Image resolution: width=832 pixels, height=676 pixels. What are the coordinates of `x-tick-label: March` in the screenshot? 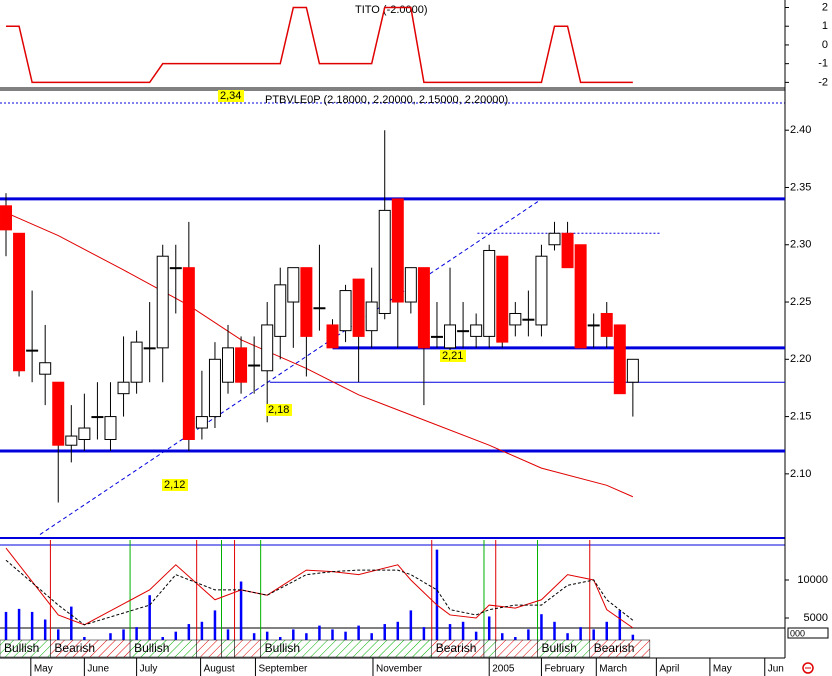 It's located at (613, 669).